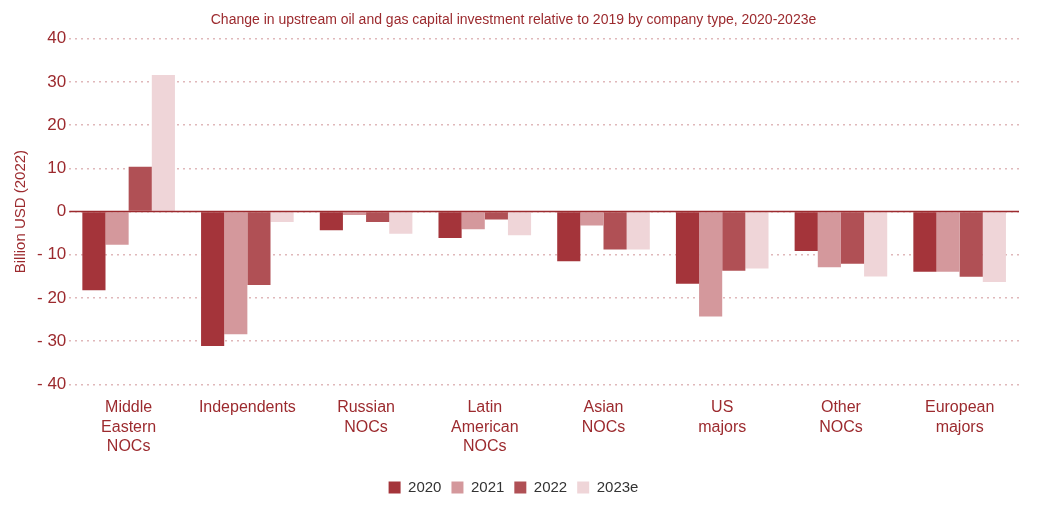 The height and width of the screenshot is (513, 1047). I want to click on x-tick-label: Asian NOCs, so click(603, 416).